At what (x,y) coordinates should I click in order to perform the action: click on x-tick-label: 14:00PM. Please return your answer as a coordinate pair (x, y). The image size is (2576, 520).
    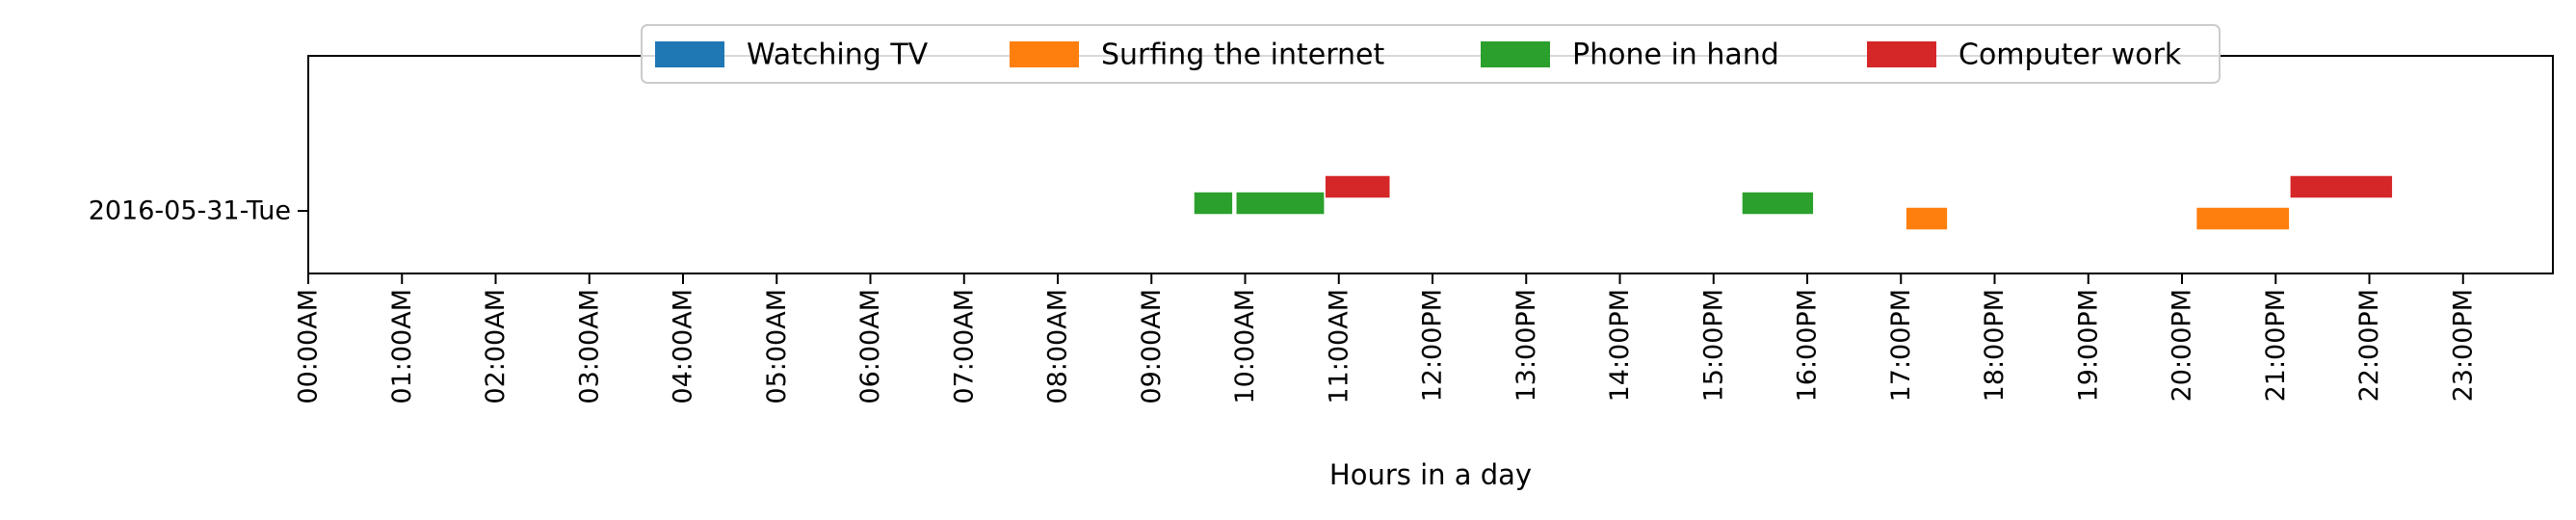
    Looking at the image, I should click on (1620, 345).